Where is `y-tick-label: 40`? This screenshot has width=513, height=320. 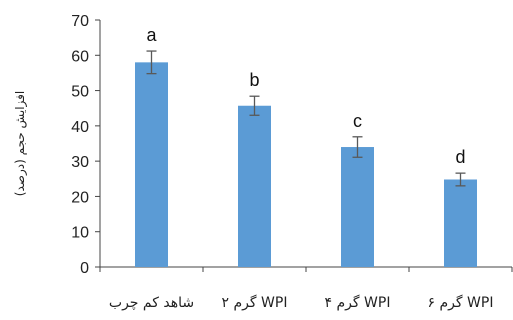 y-tick-label: 40 is located at coordinates (80, 127).